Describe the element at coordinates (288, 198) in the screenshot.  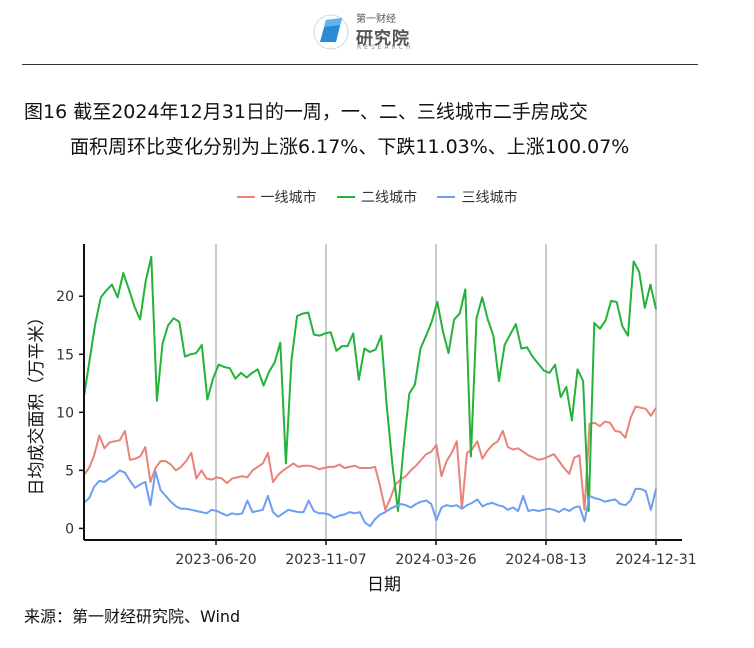
I see `legend-label-tier1: 一线城市` at that location.